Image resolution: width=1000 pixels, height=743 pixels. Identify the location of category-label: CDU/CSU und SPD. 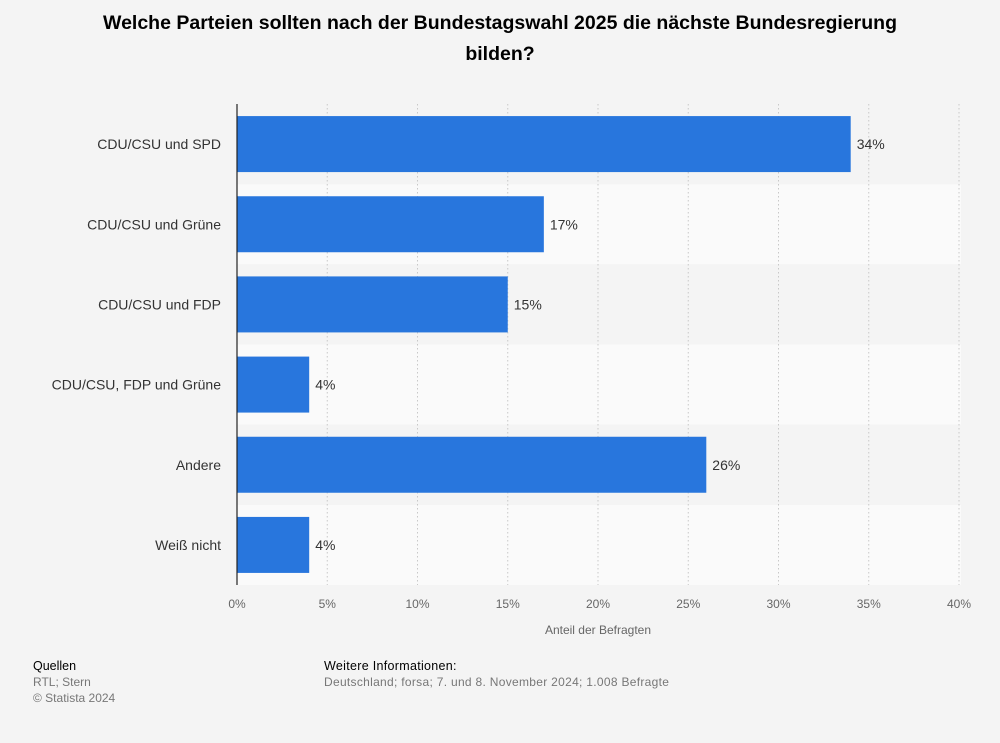
(159, 144).